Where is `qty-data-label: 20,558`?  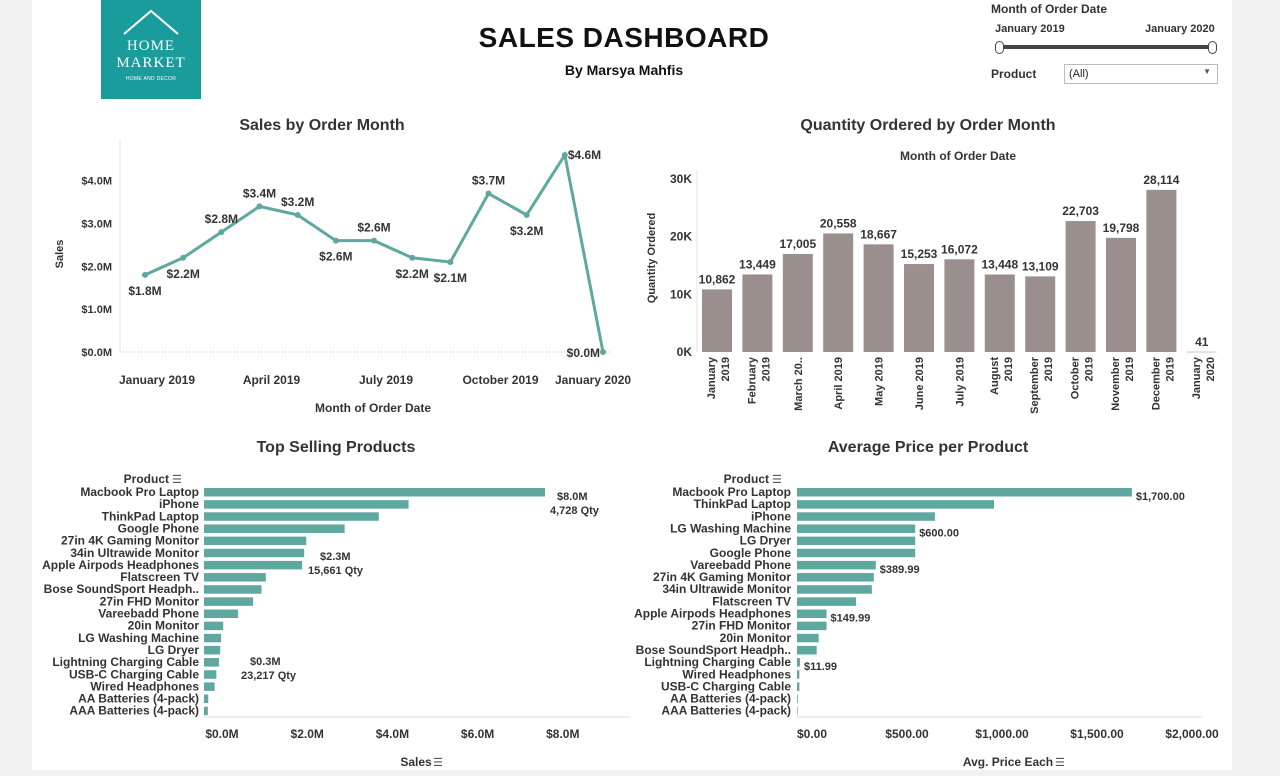
qty-data-label: 20,558 is located at coordinates (838, 223).